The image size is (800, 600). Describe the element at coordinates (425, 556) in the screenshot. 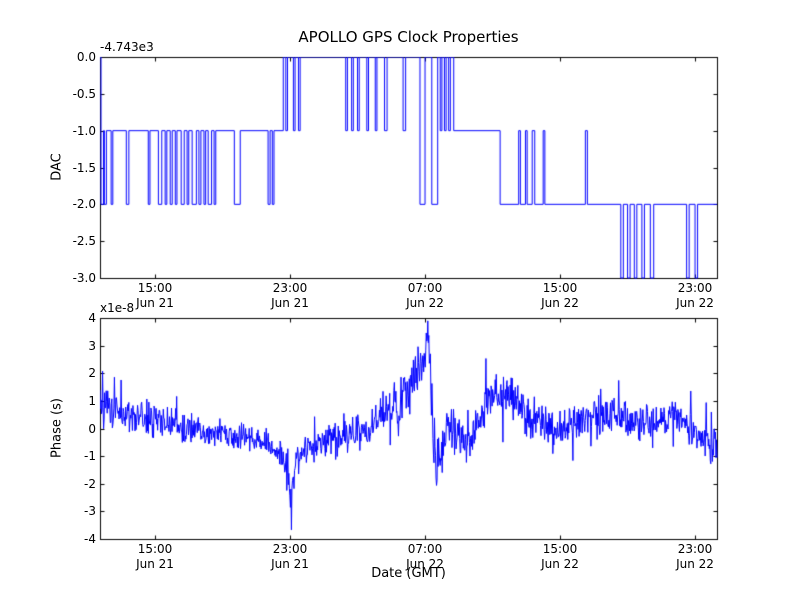

I see `phase-x-tick-label: 07:00 Jun 22` at that location.